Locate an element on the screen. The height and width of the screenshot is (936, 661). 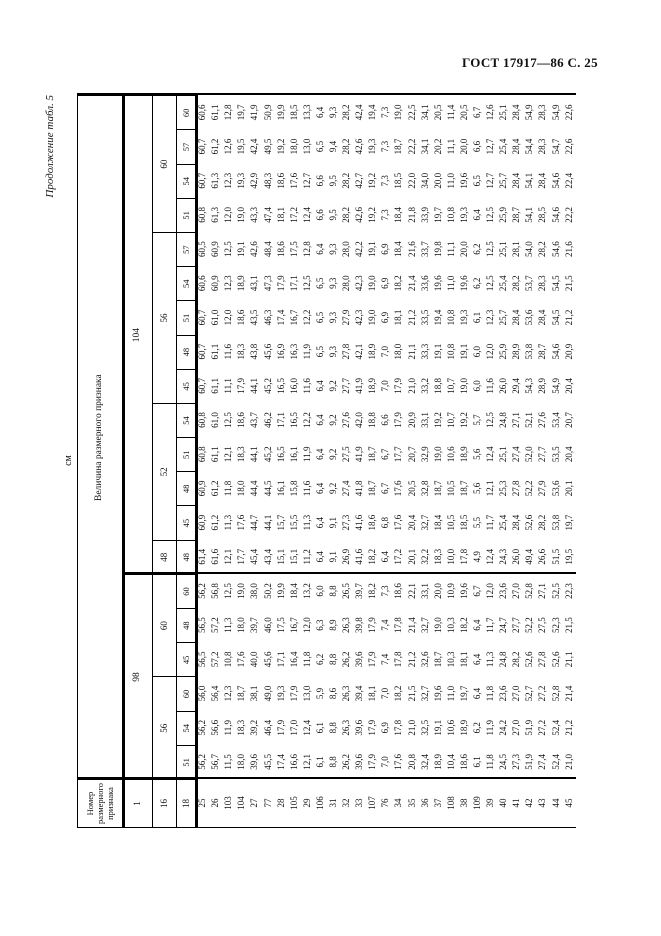
feature-number-cell: 105 is located at coordinates (293, 803).